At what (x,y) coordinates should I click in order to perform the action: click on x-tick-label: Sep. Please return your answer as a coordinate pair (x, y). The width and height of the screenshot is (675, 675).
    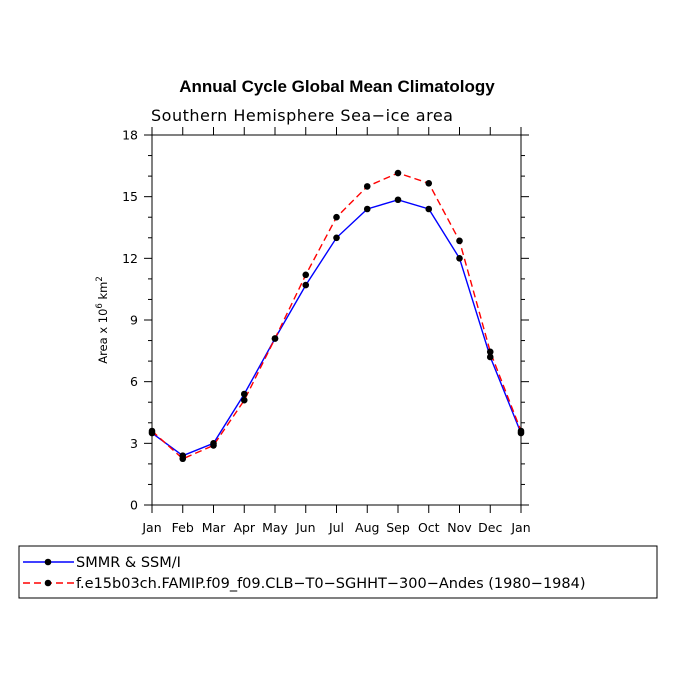
    Looking at the image, I should click on (398, 527).